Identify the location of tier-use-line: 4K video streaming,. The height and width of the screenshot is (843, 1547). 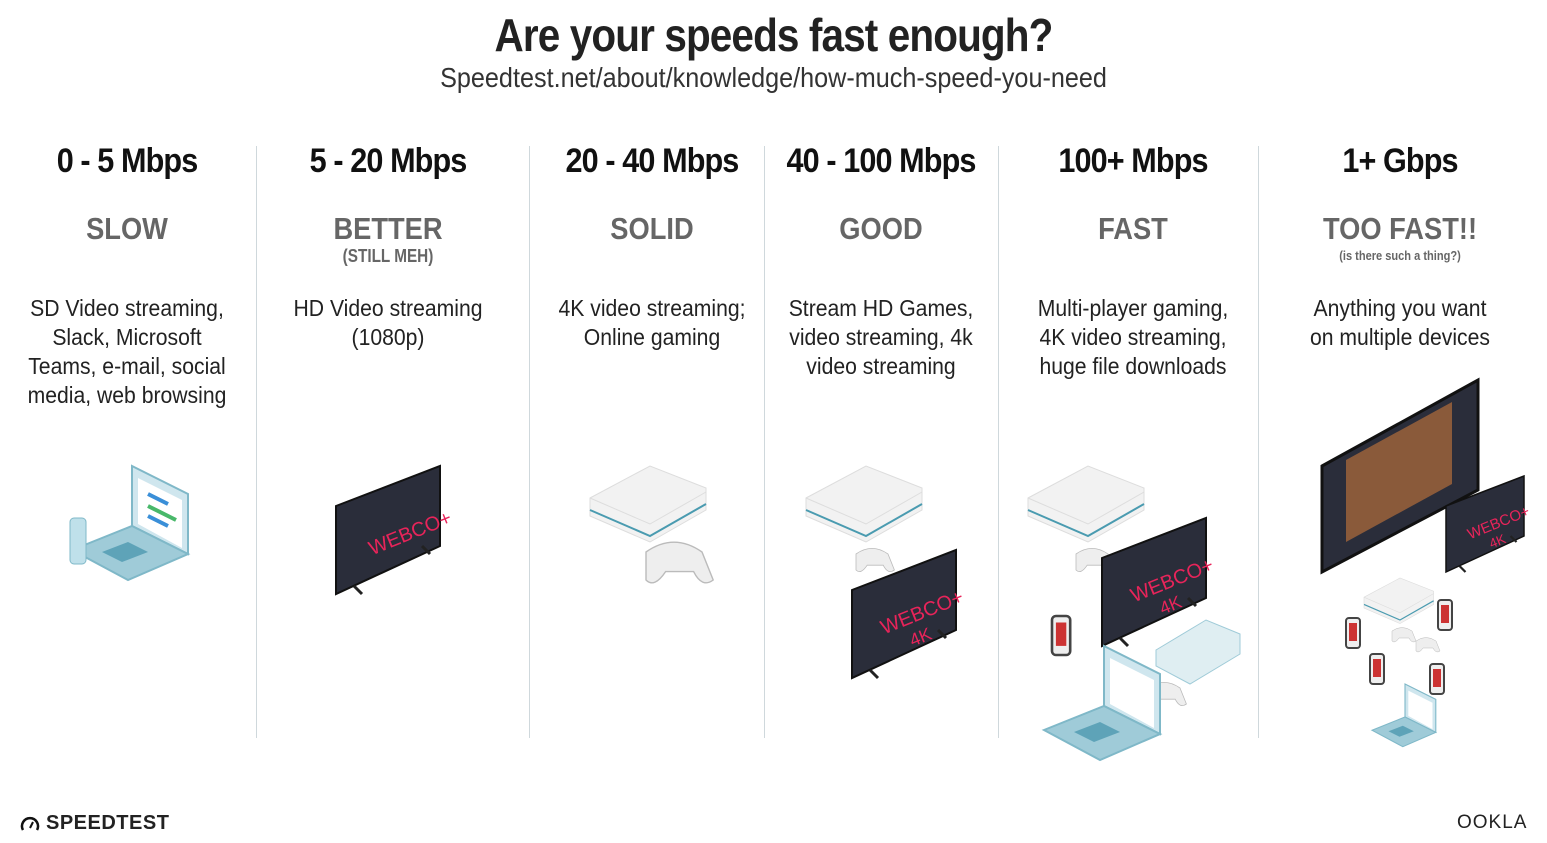
(1133, 337).